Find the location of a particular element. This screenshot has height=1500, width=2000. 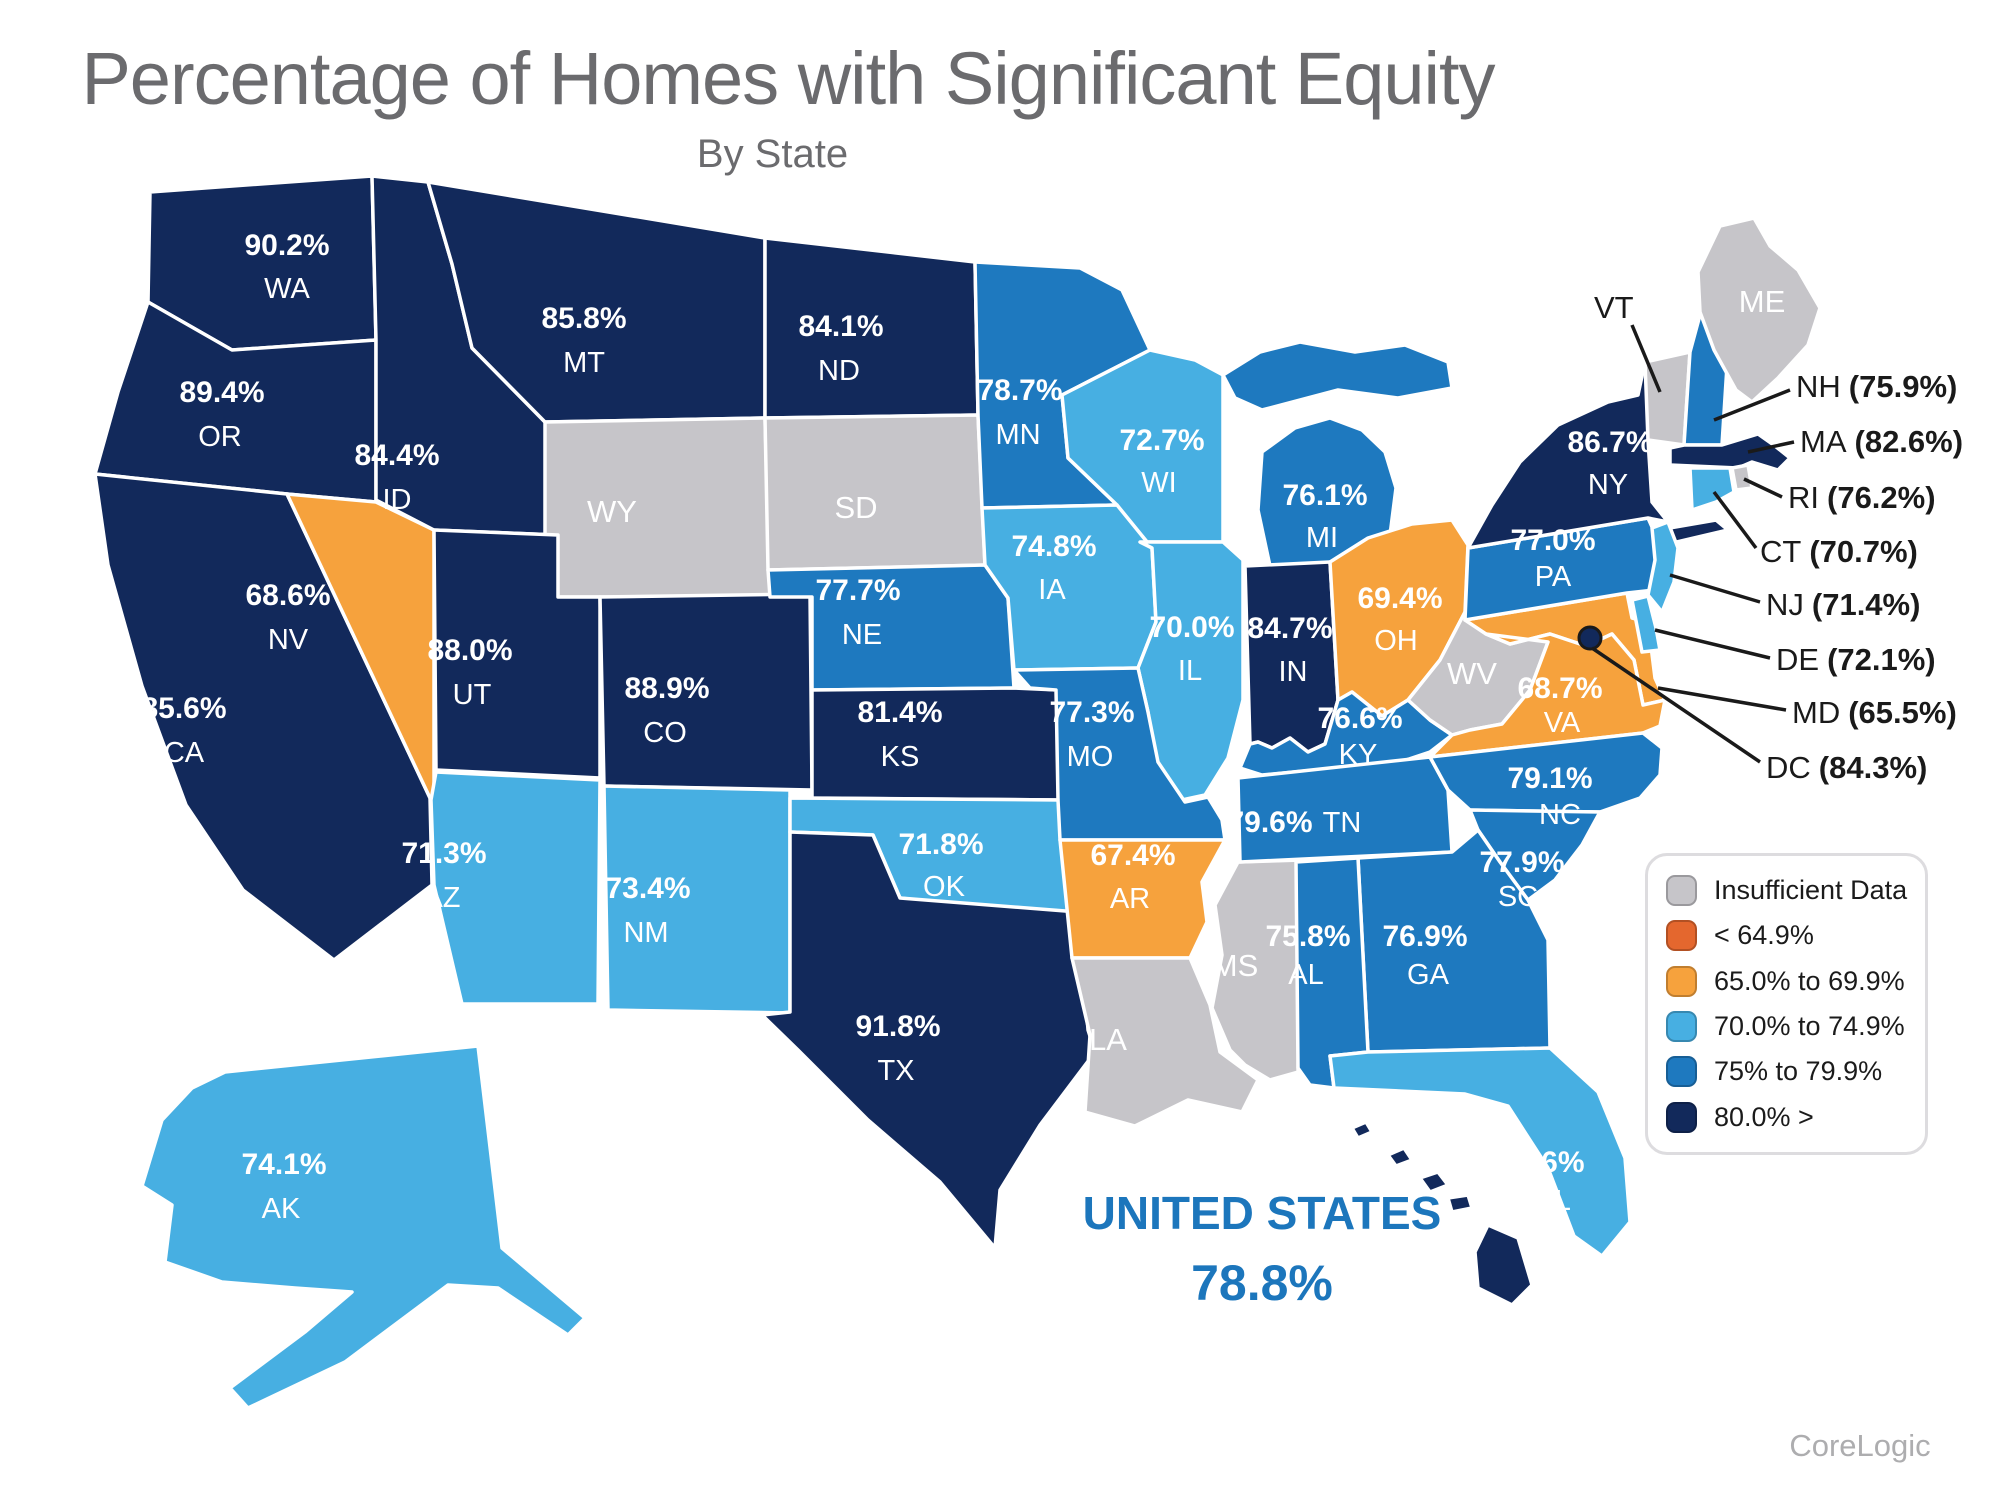

co-abbr: CO is located at coordinates (665, 733).